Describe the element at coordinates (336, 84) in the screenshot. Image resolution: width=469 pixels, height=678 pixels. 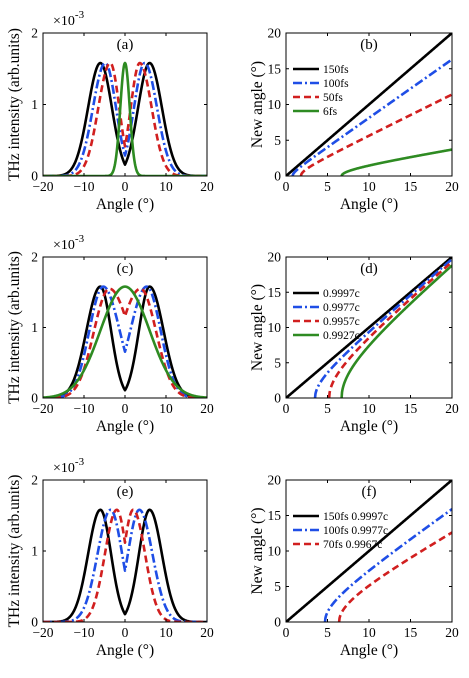
I see `legend-label: 100fs` at that location.